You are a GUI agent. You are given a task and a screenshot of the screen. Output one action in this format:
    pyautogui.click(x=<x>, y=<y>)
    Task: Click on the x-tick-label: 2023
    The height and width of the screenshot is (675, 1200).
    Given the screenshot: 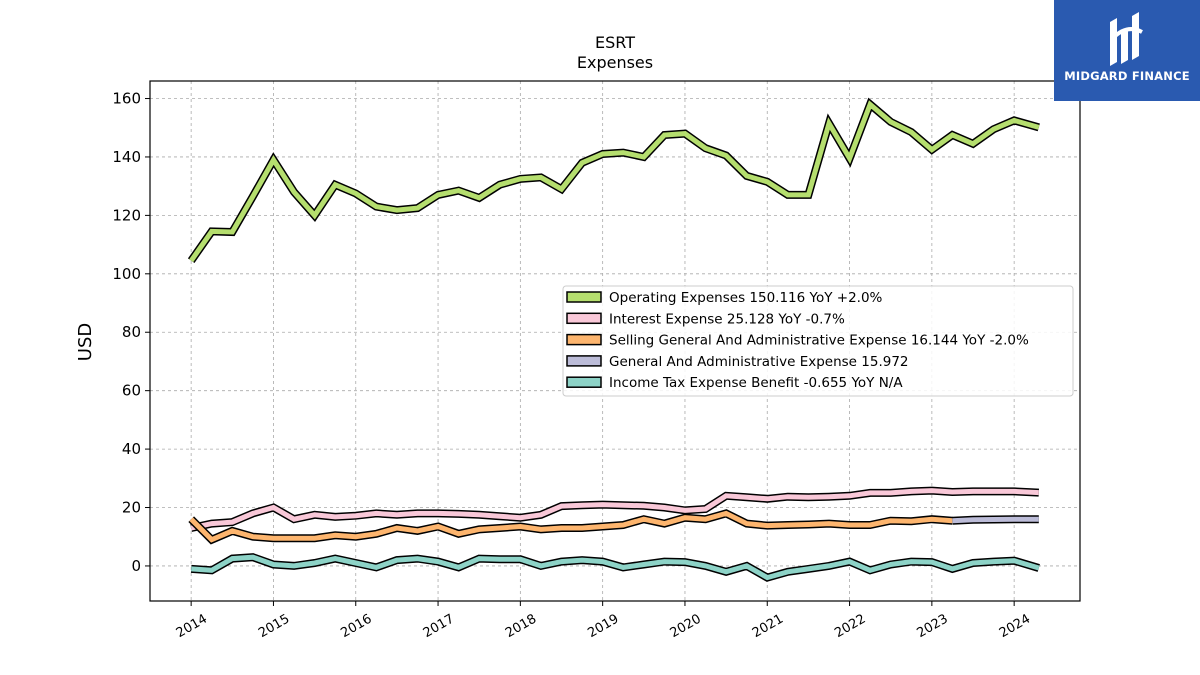 What is the action you would take?
    pyautogui.click(x=933, y=627)
    